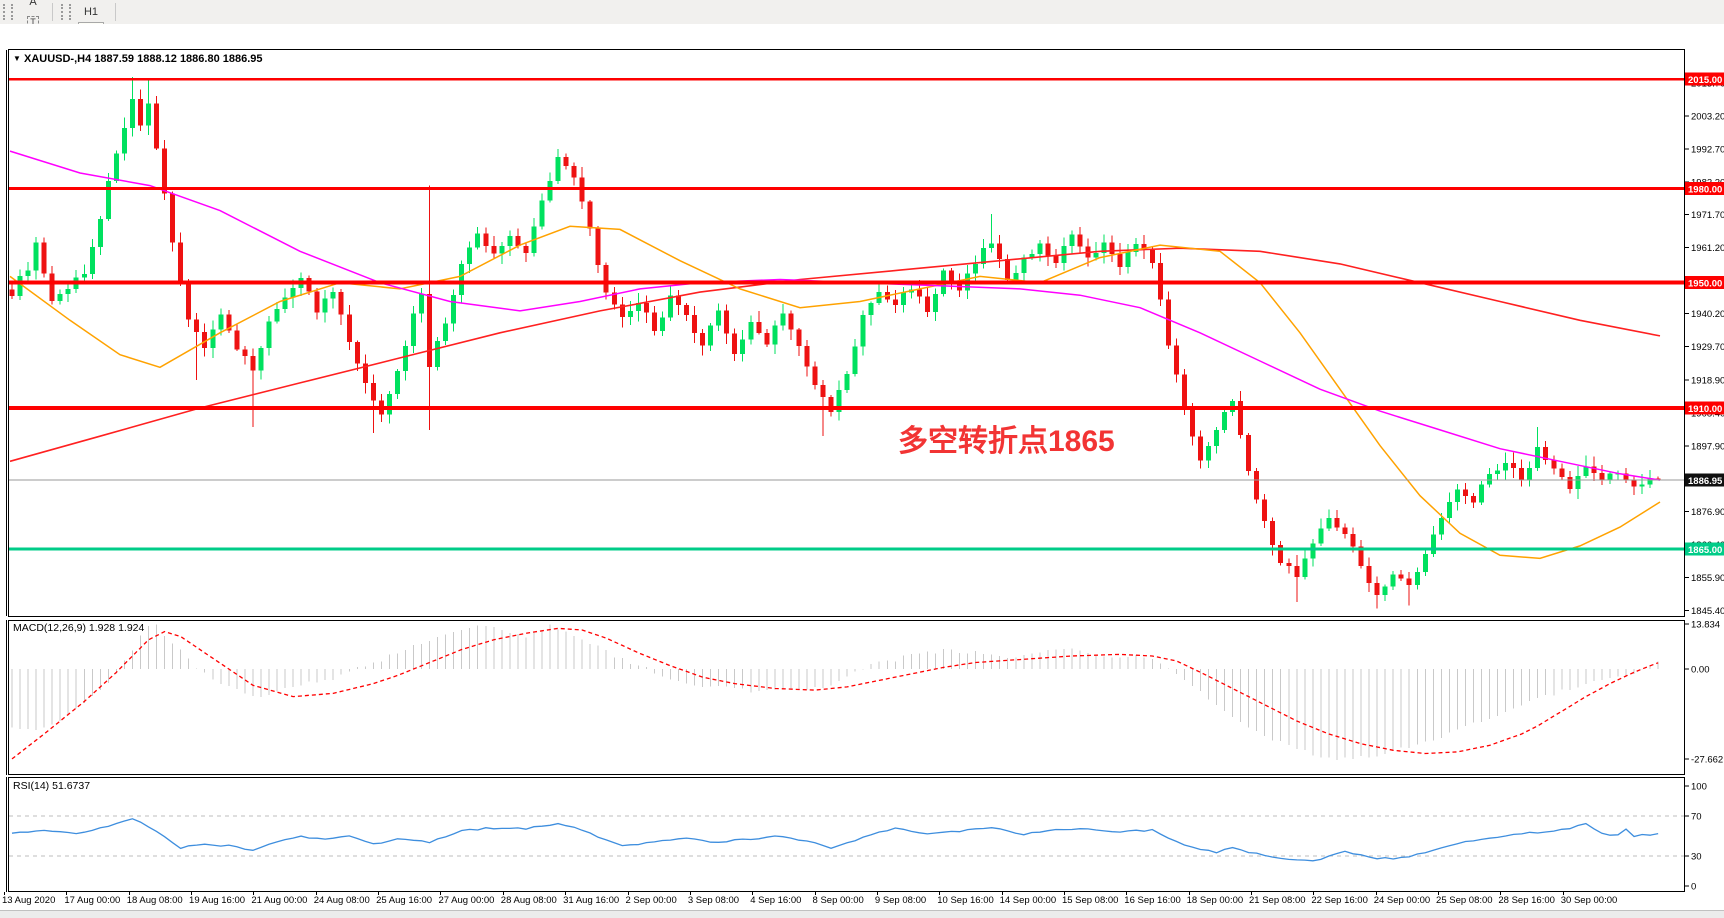  Describe the element at coordinates (57, 59) in the screenshot. I see `symbol-period: XAUUSD-,H4` at that location.